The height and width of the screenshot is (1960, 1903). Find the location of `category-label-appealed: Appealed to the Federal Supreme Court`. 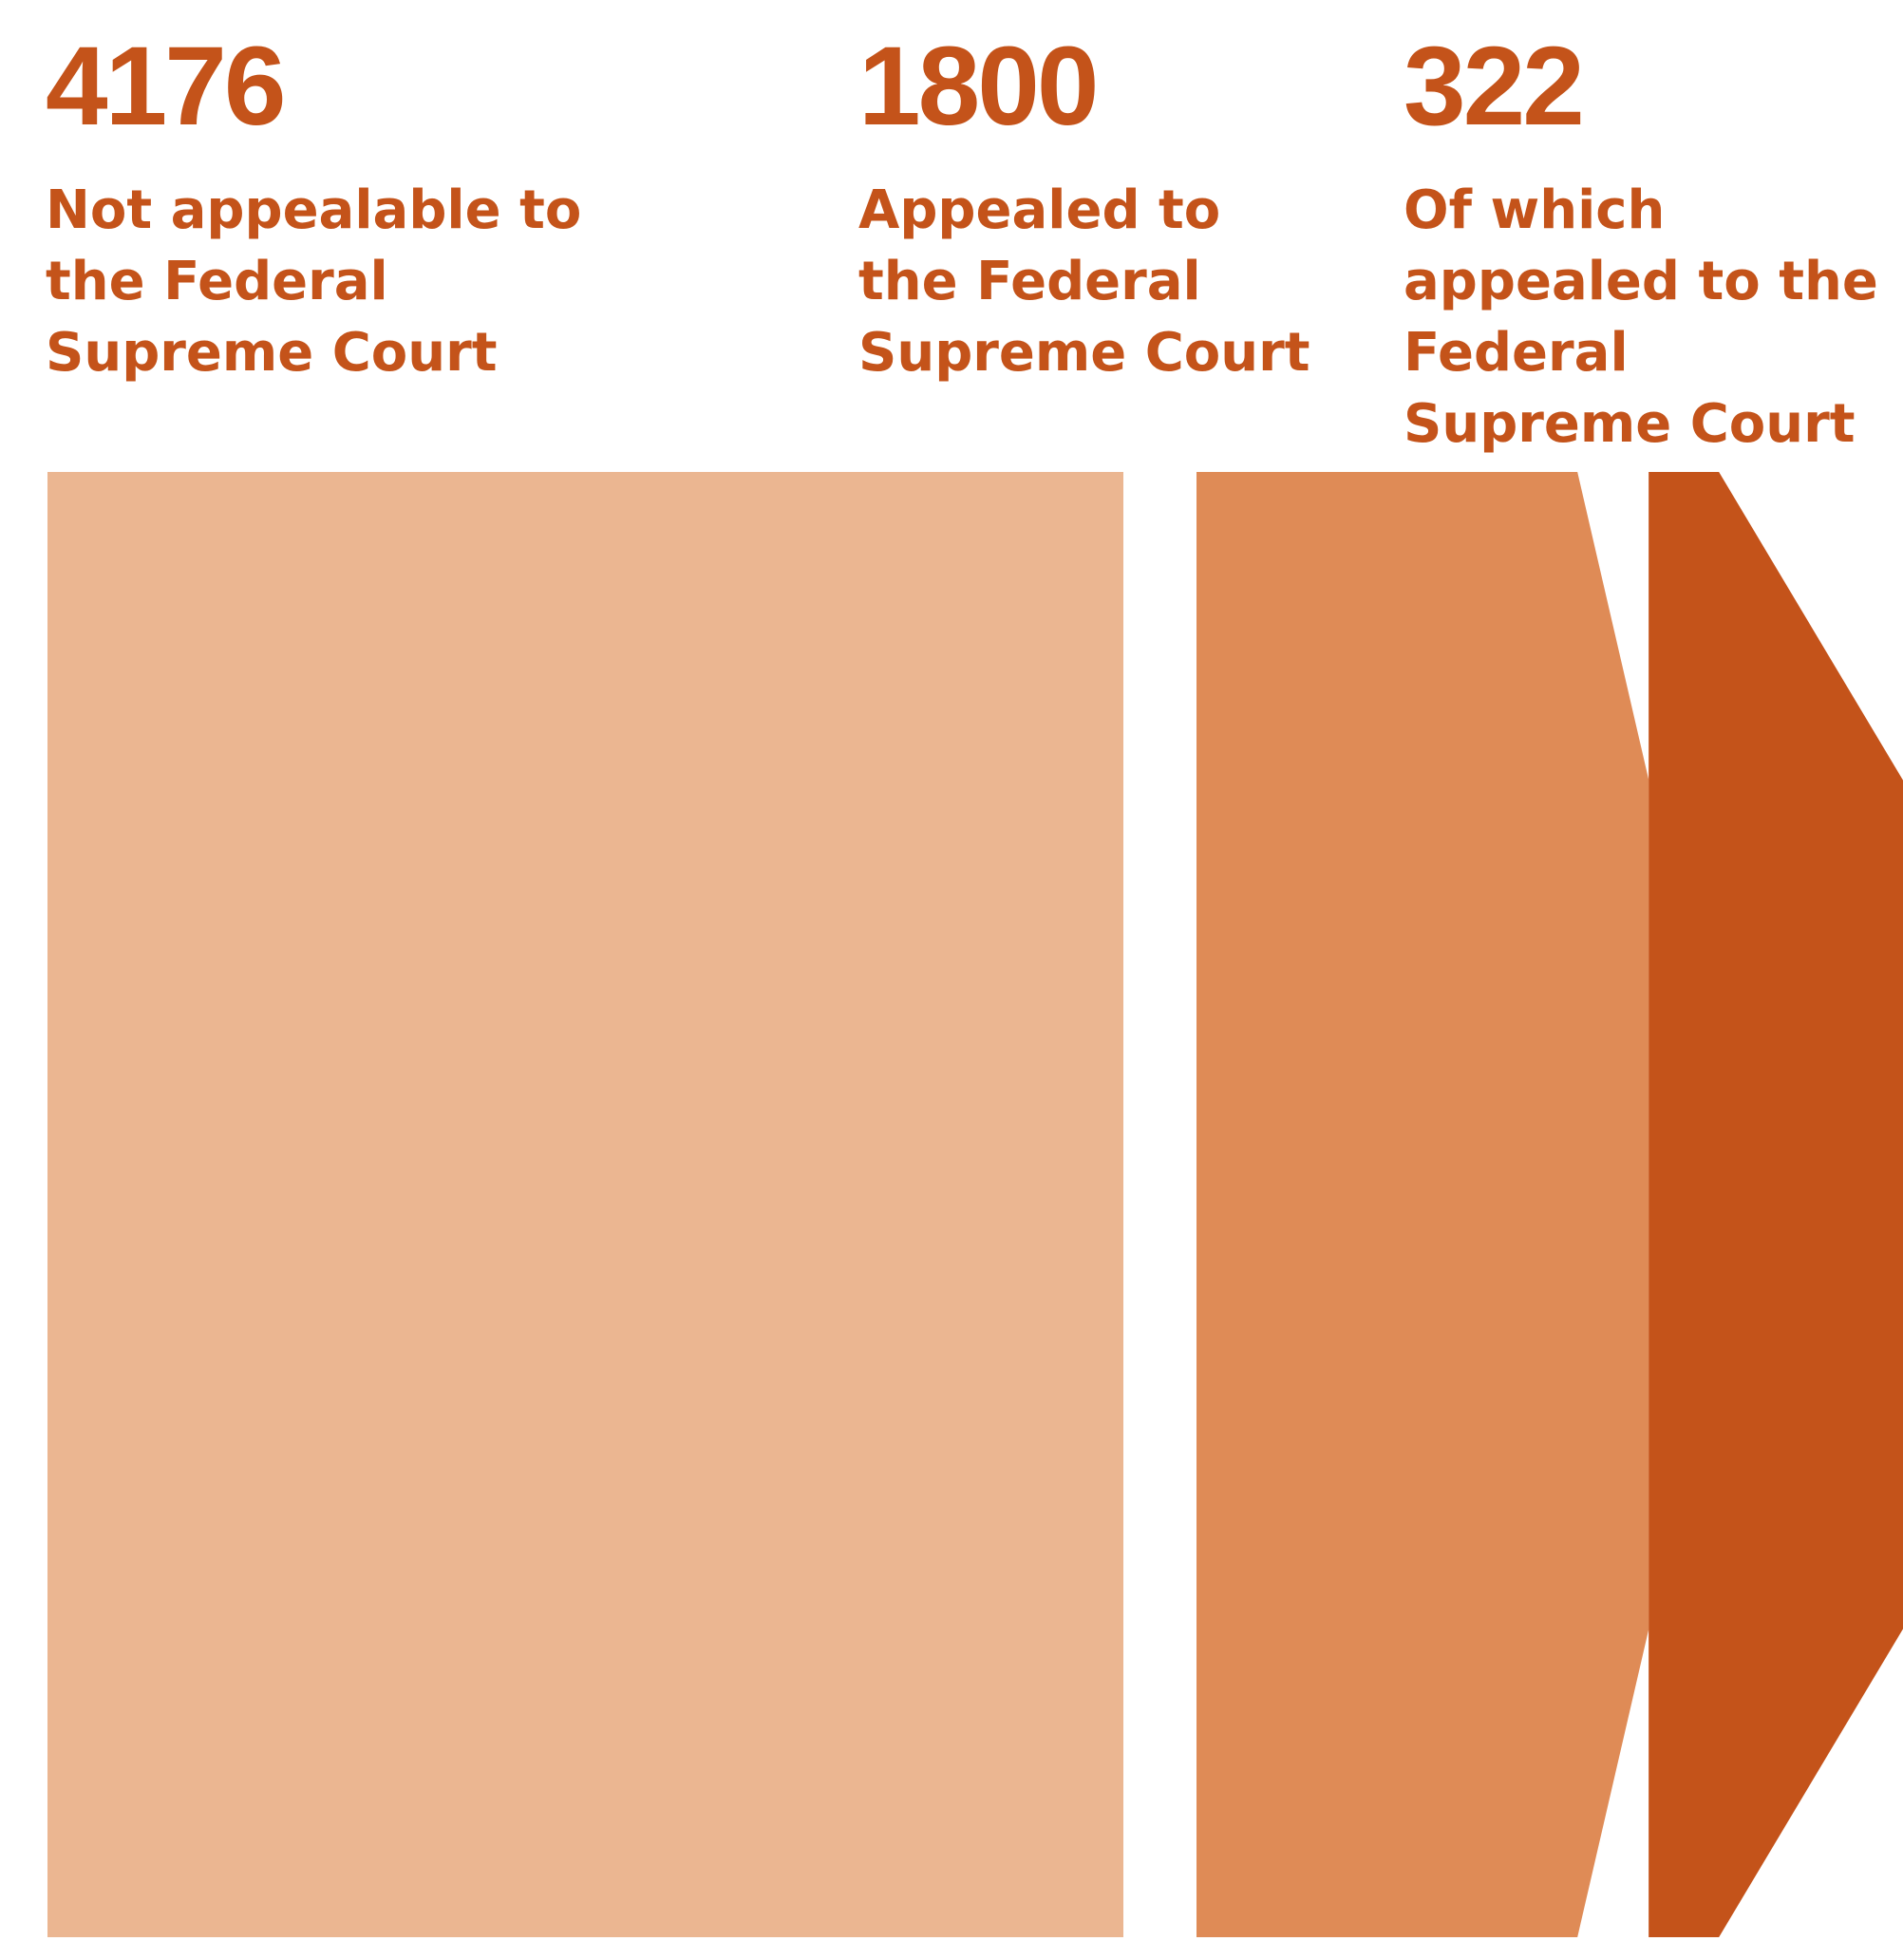

category-label-appealed: Appealed to the Federal Supreme Court is located at coordinates (1084, 281).